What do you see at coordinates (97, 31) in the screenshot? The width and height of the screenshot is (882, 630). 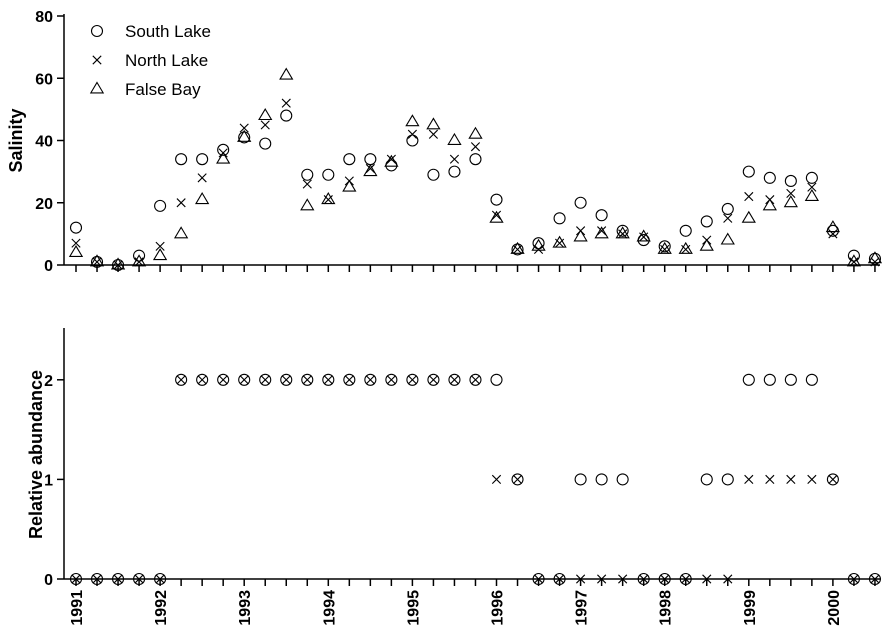 I see `legend-circle-icon` at bounding box center [97, 31].